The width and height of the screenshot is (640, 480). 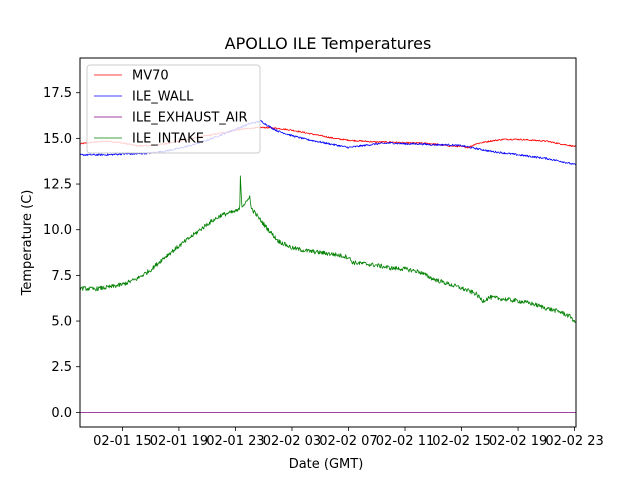 I want to click on legend-label-ile-wall: ILE_WALL, so click(x=163, y=97).